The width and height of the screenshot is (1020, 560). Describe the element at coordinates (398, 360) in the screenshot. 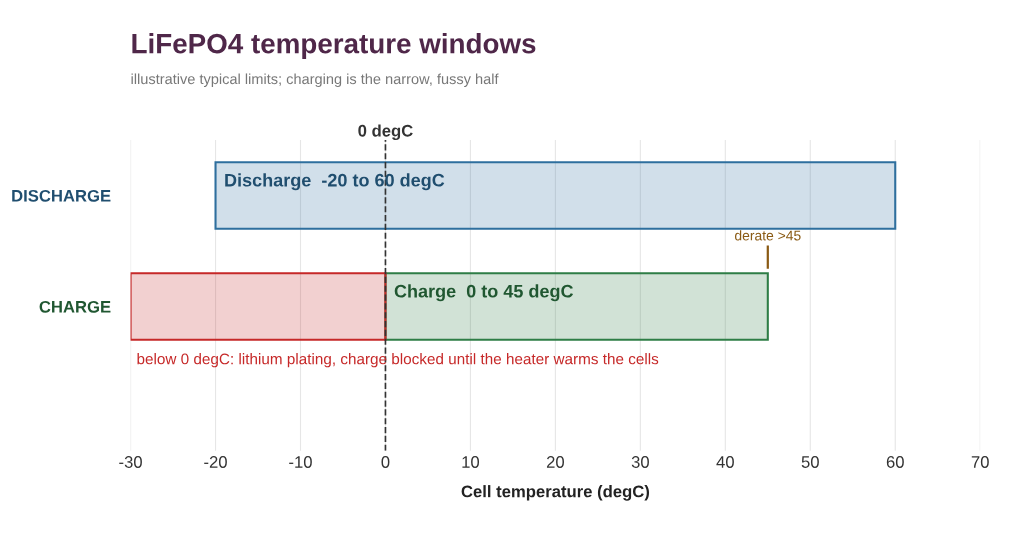

I see `annotation: below 0 degC: lithium plating, charge blocked until the heater warms the cells` at that location.